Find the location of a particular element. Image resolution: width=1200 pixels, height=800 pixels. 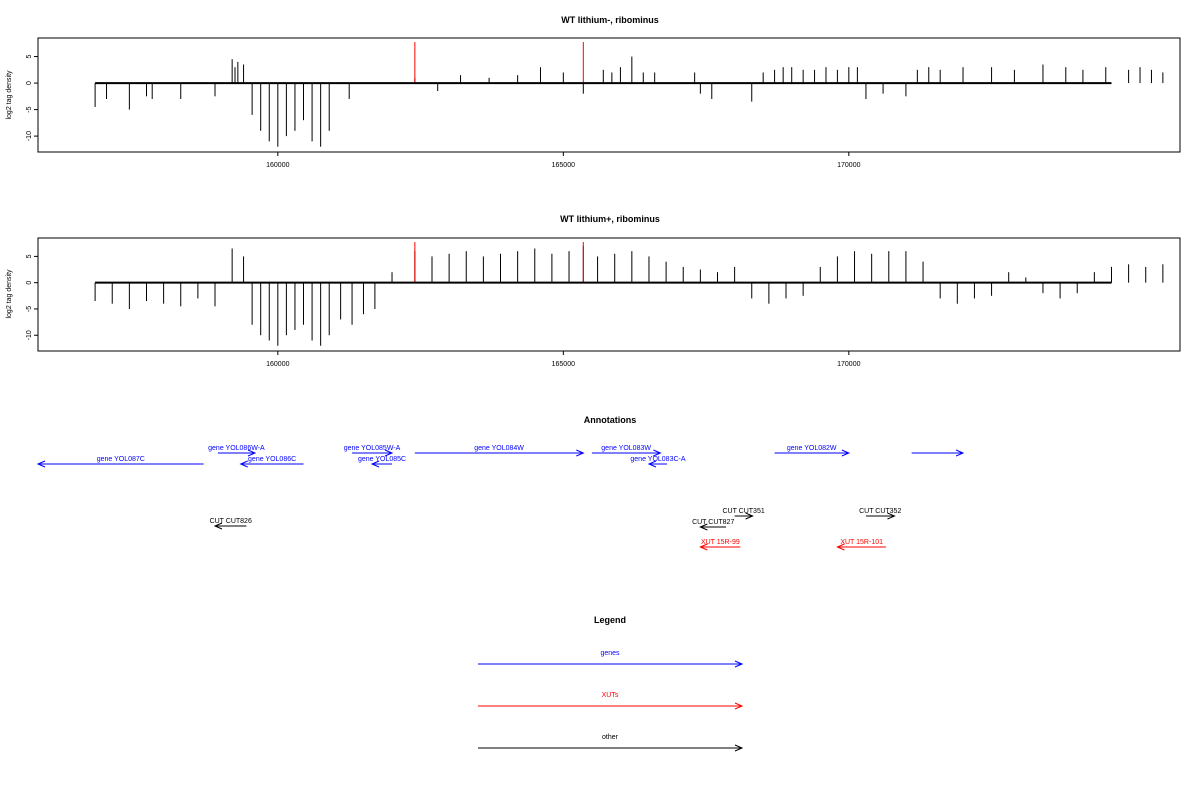

annotations-title: Annotations is located at coordinates (610, 420).